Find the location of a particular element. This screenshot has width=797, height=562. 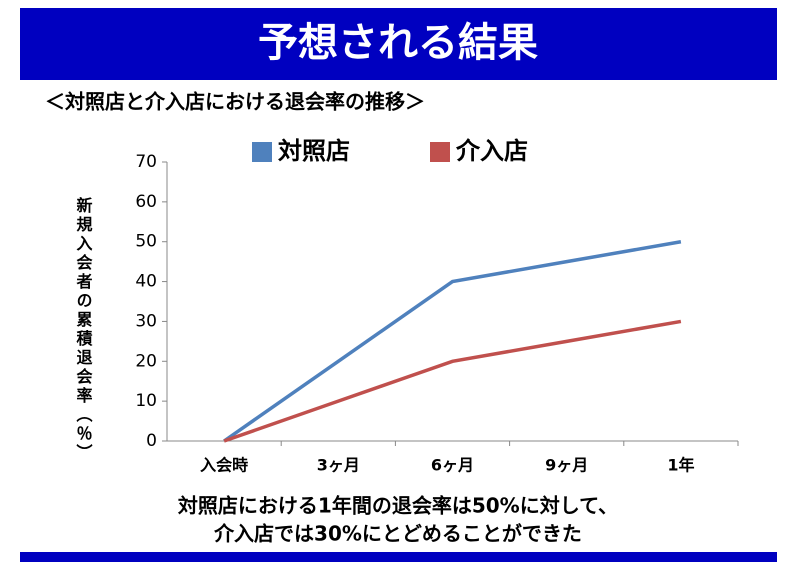

legend-label: 対照店 is located at coordinates (314, 151).